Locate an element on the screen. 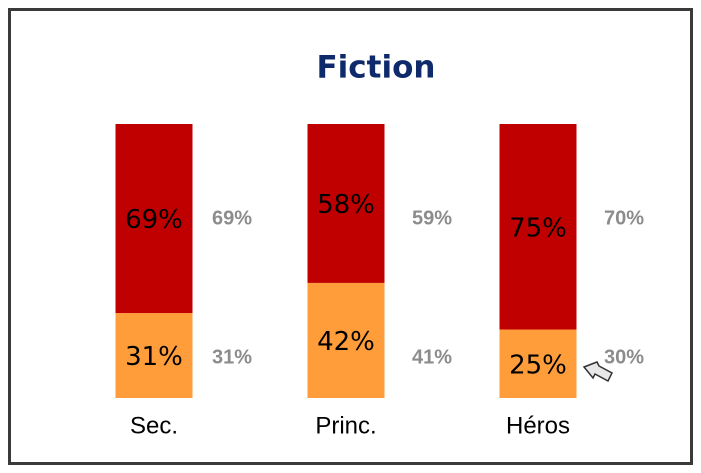 Image resolution: width=701 pixels, height=473 pixels. reference-label: 31% is located at coordinates (232, 357).